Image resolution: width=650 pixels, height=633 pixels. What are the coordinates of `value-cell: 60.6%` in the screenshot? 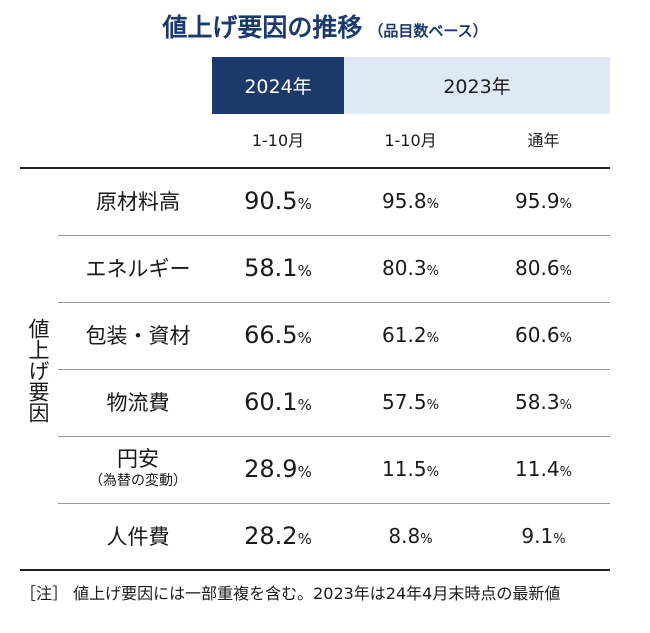 It's located at (543, 335).